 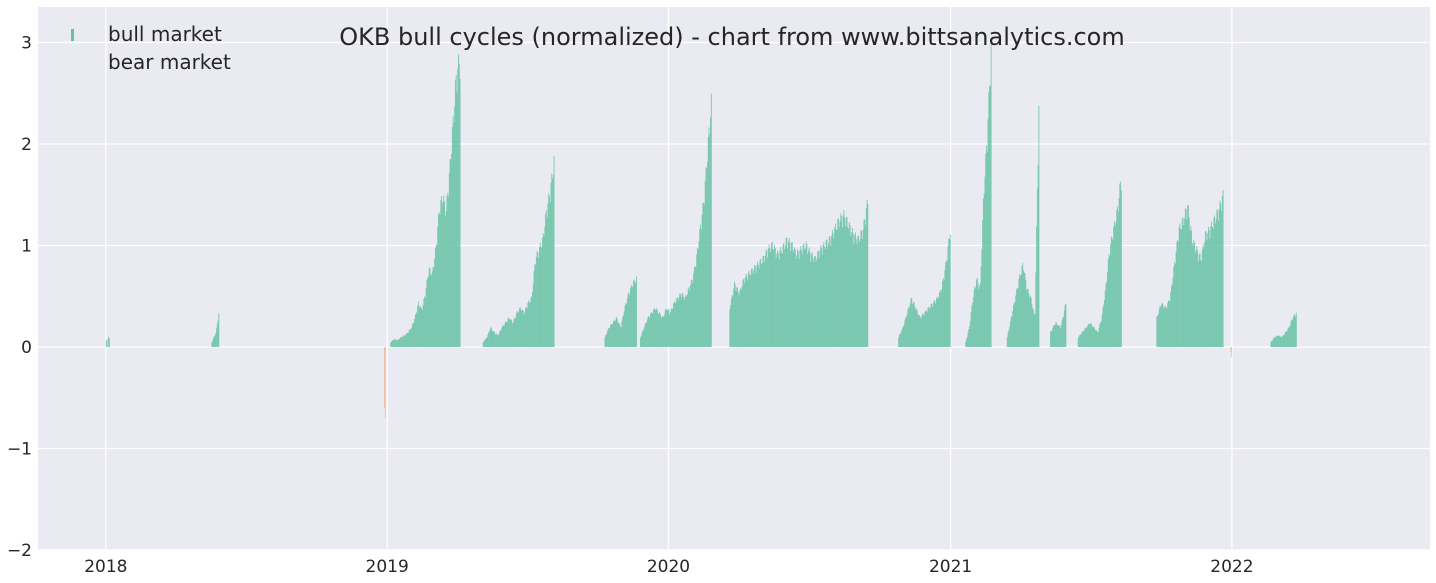 What do you see at coordinates (26, 348) in the screenshot?
I see `y-tick-label: 0` at bounding box center [26, 348].